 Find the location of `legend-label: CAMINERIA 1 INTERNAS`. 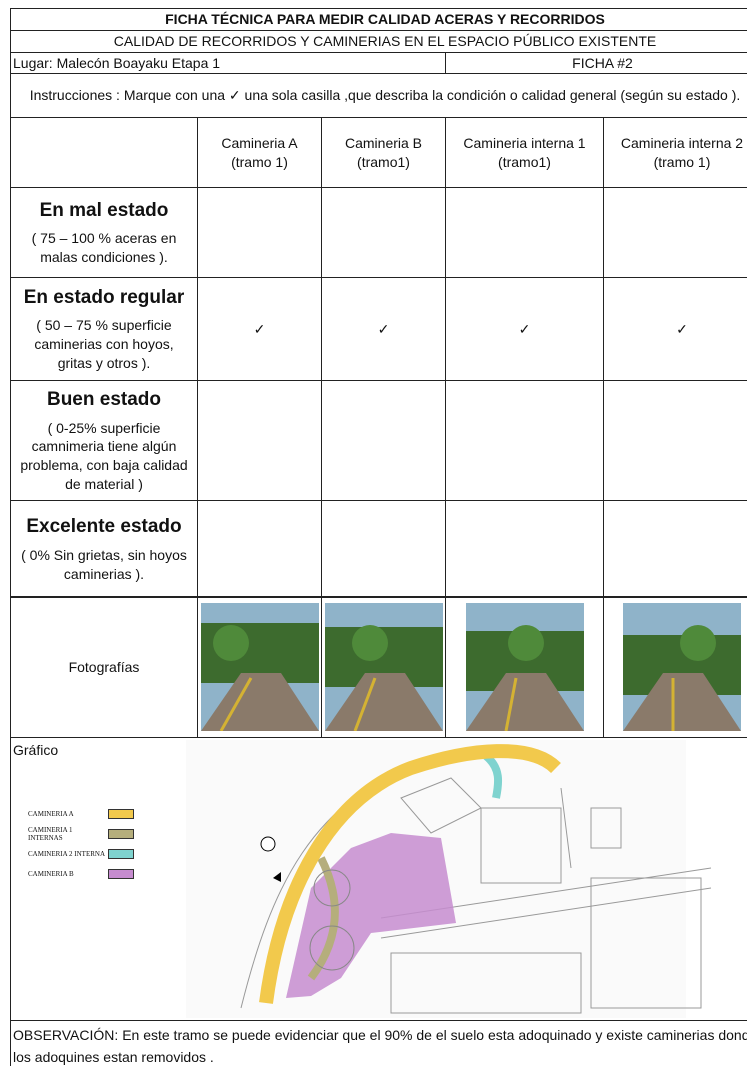

legend-label: CAMINERIA 1 INTERNAS is located at coordinates (50, 834).